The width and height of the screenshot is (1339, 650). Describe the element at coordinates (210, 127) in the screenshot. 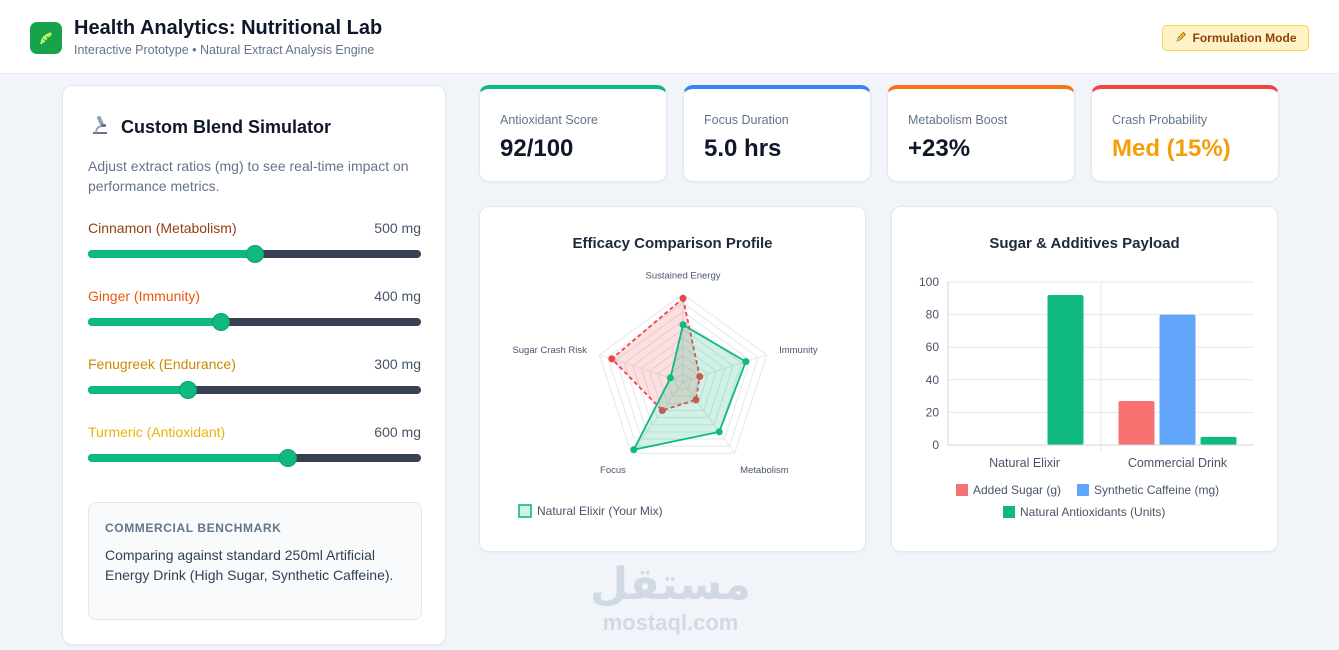

I see `simulator-heading: Custom Blend Simulator` at that location.